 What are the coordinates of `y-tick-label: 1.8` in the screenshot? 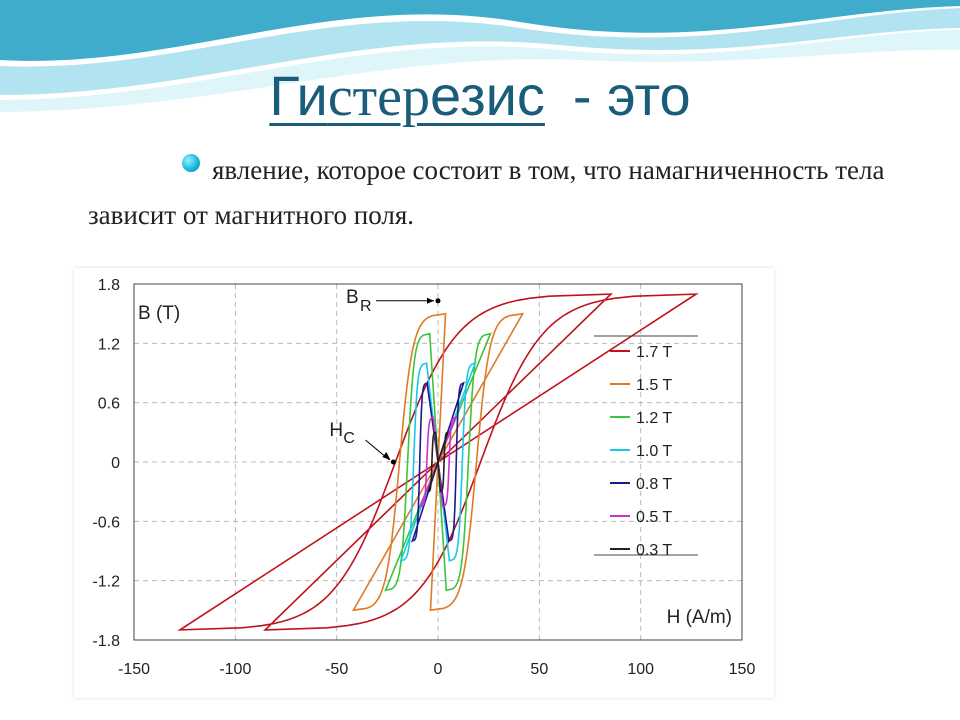 It's located at (109, 285).